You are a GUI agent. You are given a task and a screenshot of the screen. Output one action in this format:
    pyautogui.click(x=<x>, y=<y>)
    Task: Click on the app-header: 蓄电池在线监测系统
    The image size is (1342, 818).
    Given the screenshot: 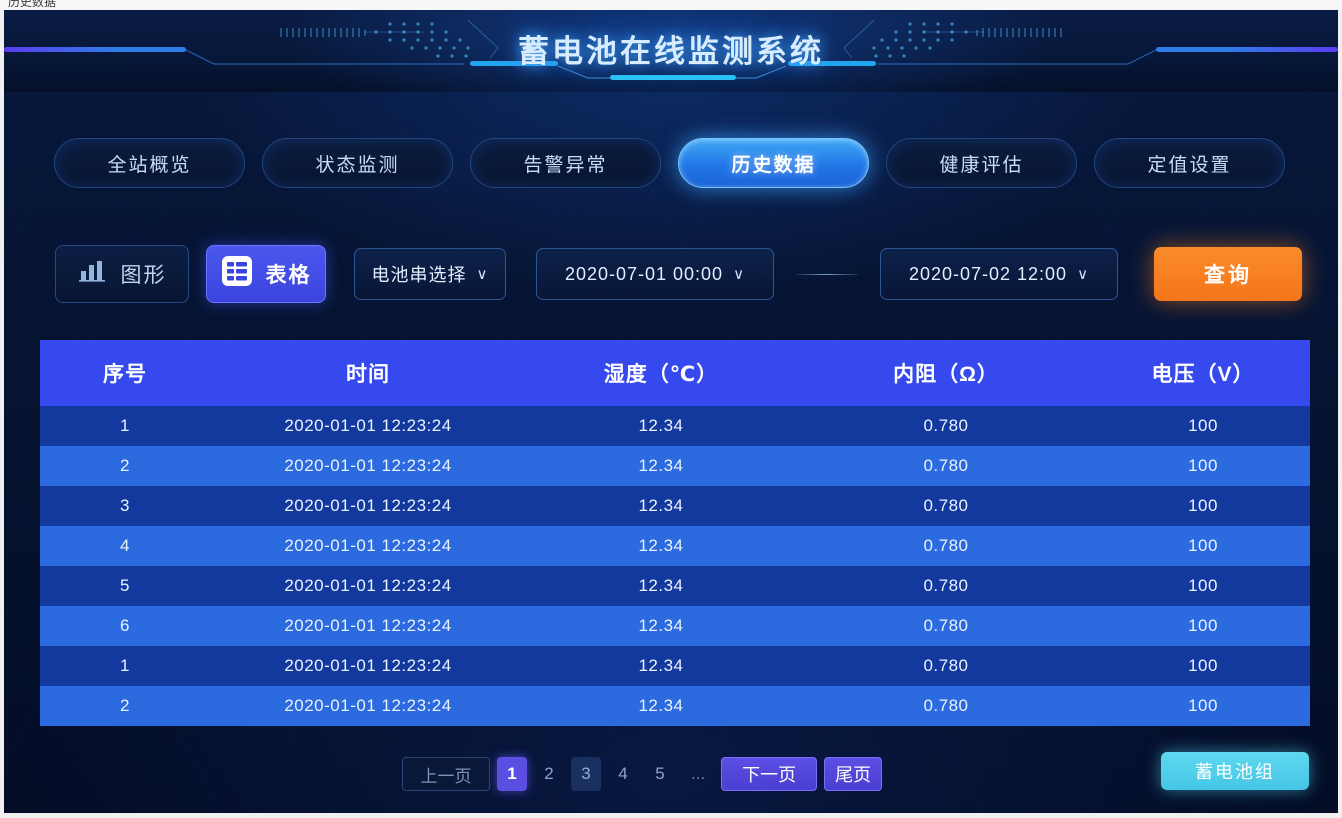 What is the action you would take?
    pyautogui.click(x=671, y=51)
    